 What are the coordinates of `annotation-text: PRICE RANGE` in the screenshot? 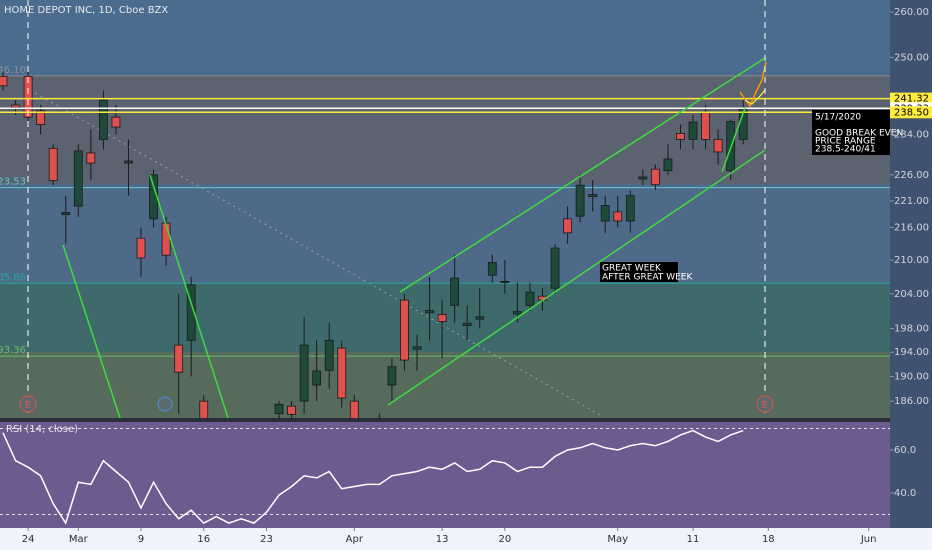 It's located at (845, 142).